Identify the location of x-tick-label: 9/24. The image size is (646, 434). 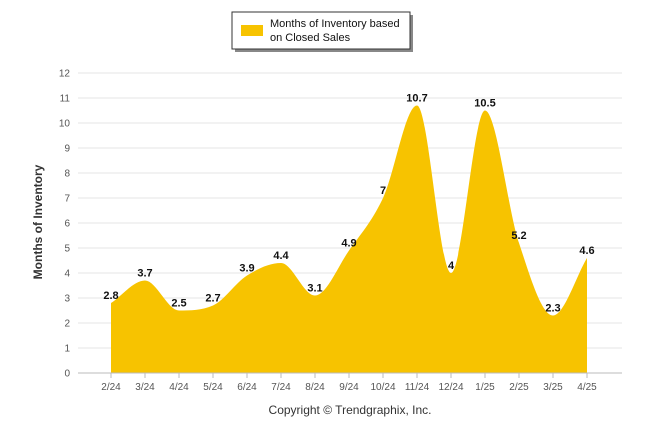
(349, 387).